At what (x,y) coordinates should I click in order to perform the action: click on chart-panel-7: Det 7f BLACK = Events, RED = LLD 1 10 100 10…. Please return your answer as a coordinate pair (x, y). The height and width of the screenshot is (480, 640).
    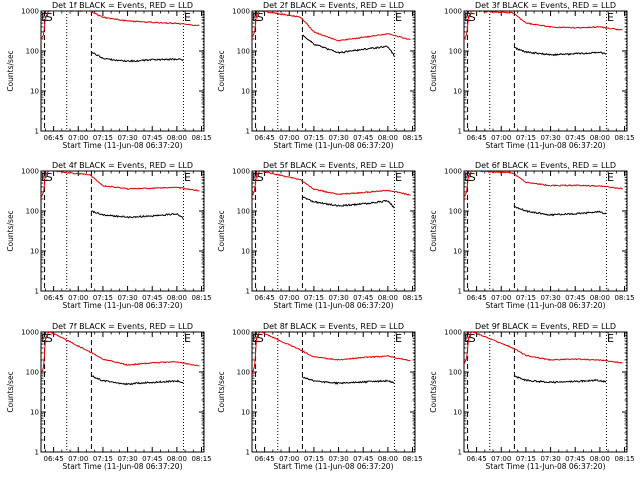
    Looking at the image, I should click on (109, 396).